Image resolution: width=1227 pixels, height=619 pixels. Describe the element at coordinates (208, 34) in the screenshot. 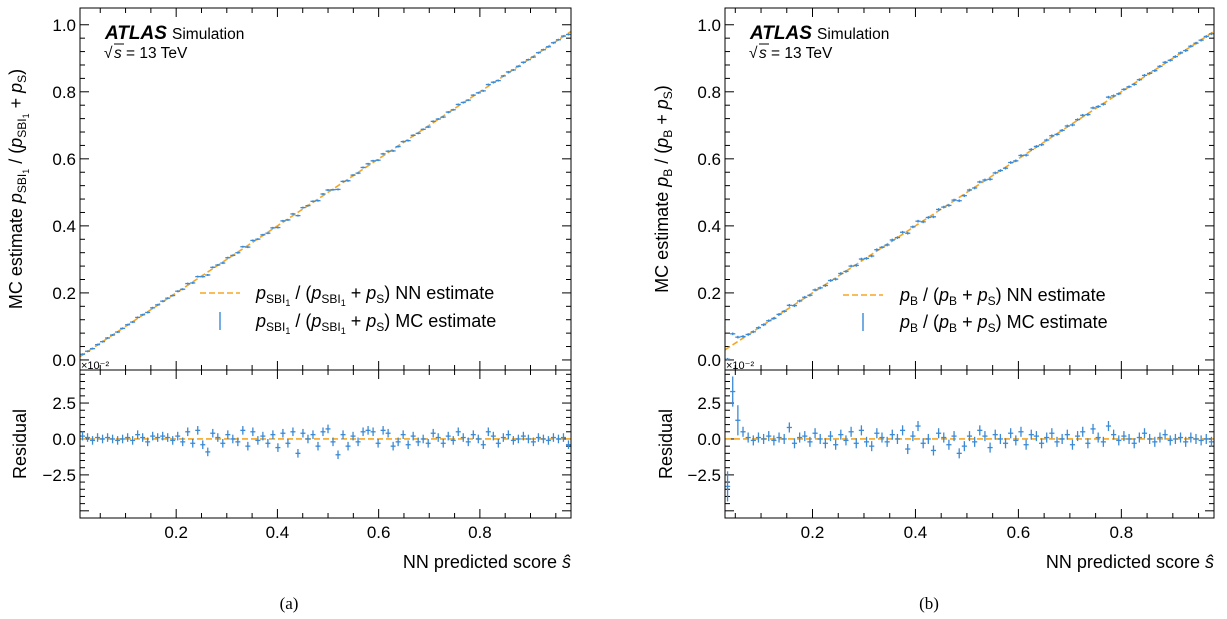

I see `panel-a-simulation-label: Simulation` at that location.